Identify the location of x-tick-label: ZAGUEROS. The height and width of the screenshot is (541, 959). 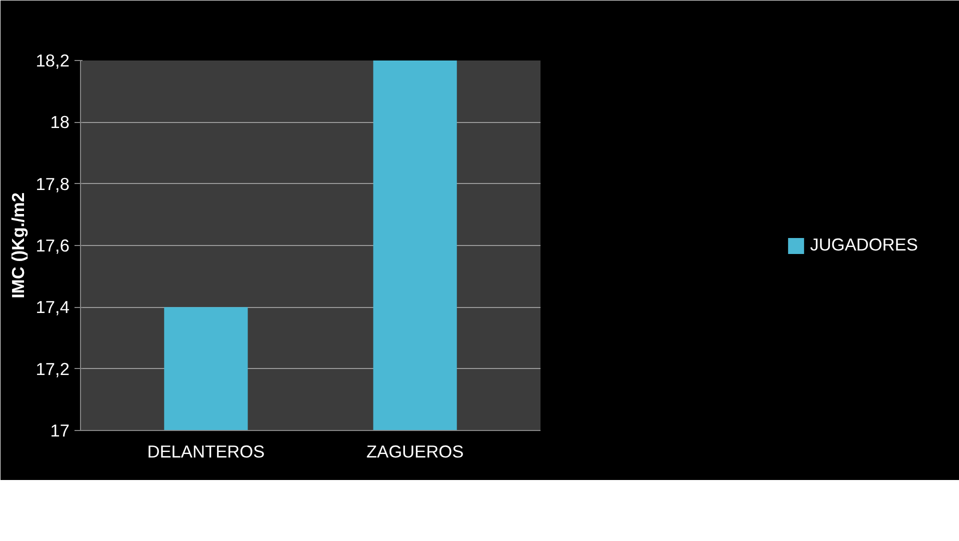
(415, 452).